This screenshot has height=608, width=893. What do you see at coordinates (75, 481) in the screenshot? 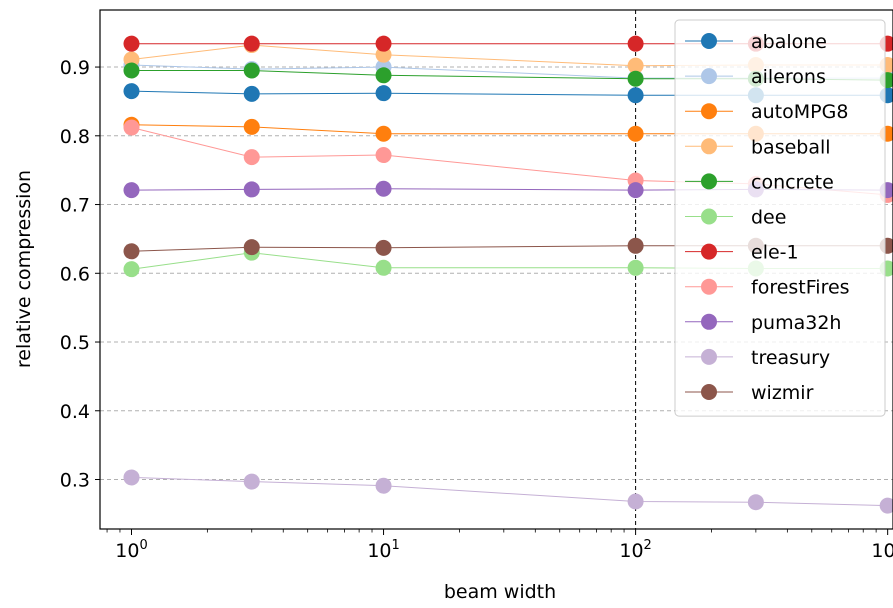
I see `y-tick-label: 0.3` at bounding box center [75, 481].